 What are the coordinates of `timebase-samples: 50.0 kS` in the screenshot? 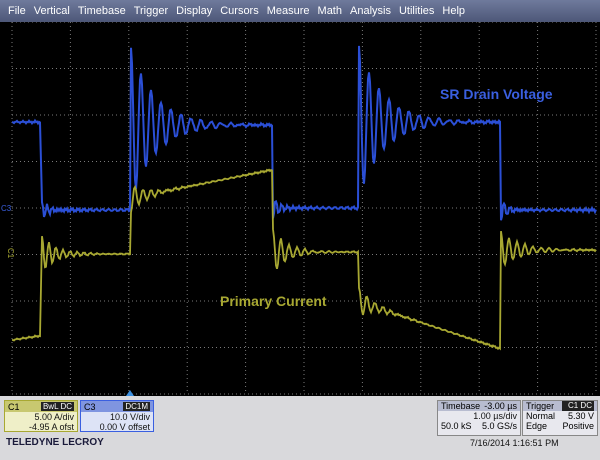 It's located at (456, 426).